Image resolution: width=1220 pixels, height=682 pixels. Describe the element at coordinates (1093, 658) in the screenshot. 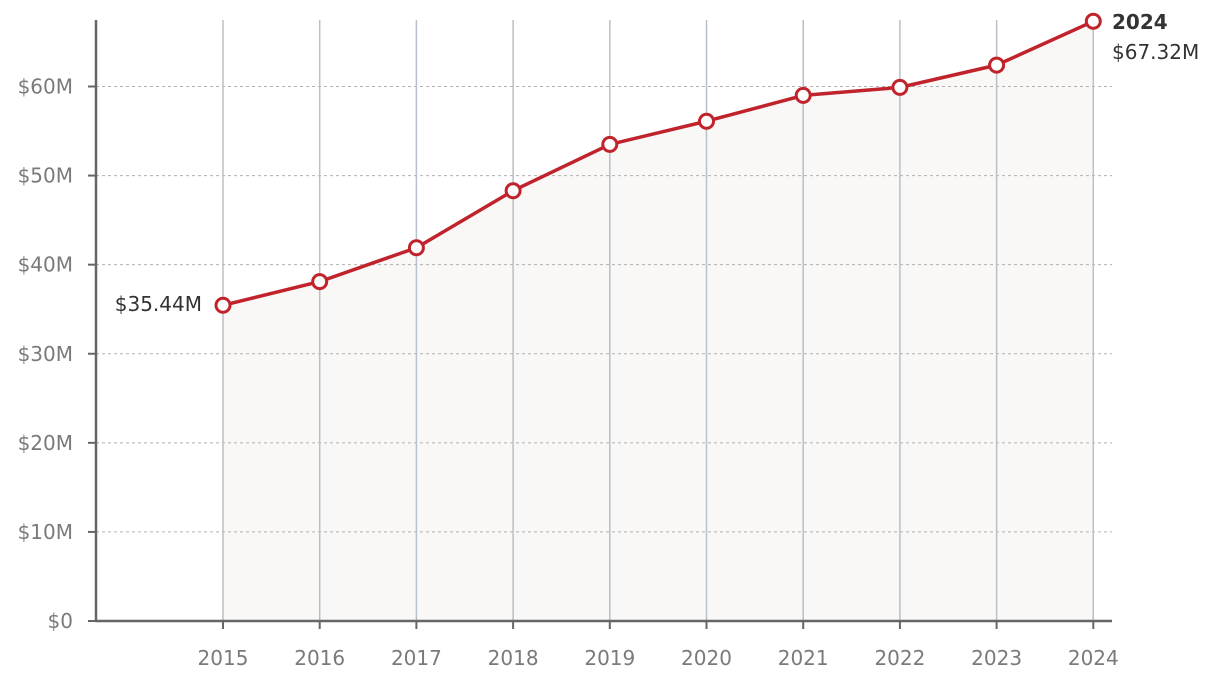

I see `x-tick-label: 2024` at that location.